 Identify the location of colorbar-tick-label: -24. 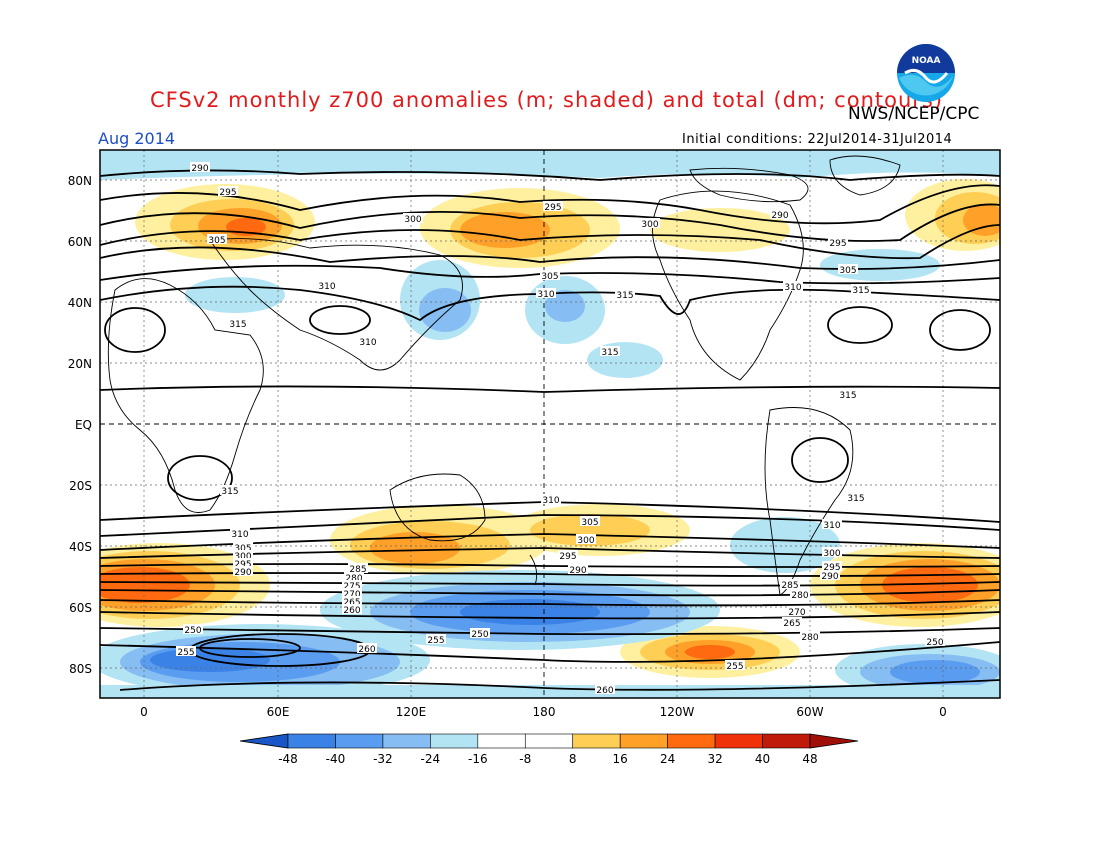
(431, 759).